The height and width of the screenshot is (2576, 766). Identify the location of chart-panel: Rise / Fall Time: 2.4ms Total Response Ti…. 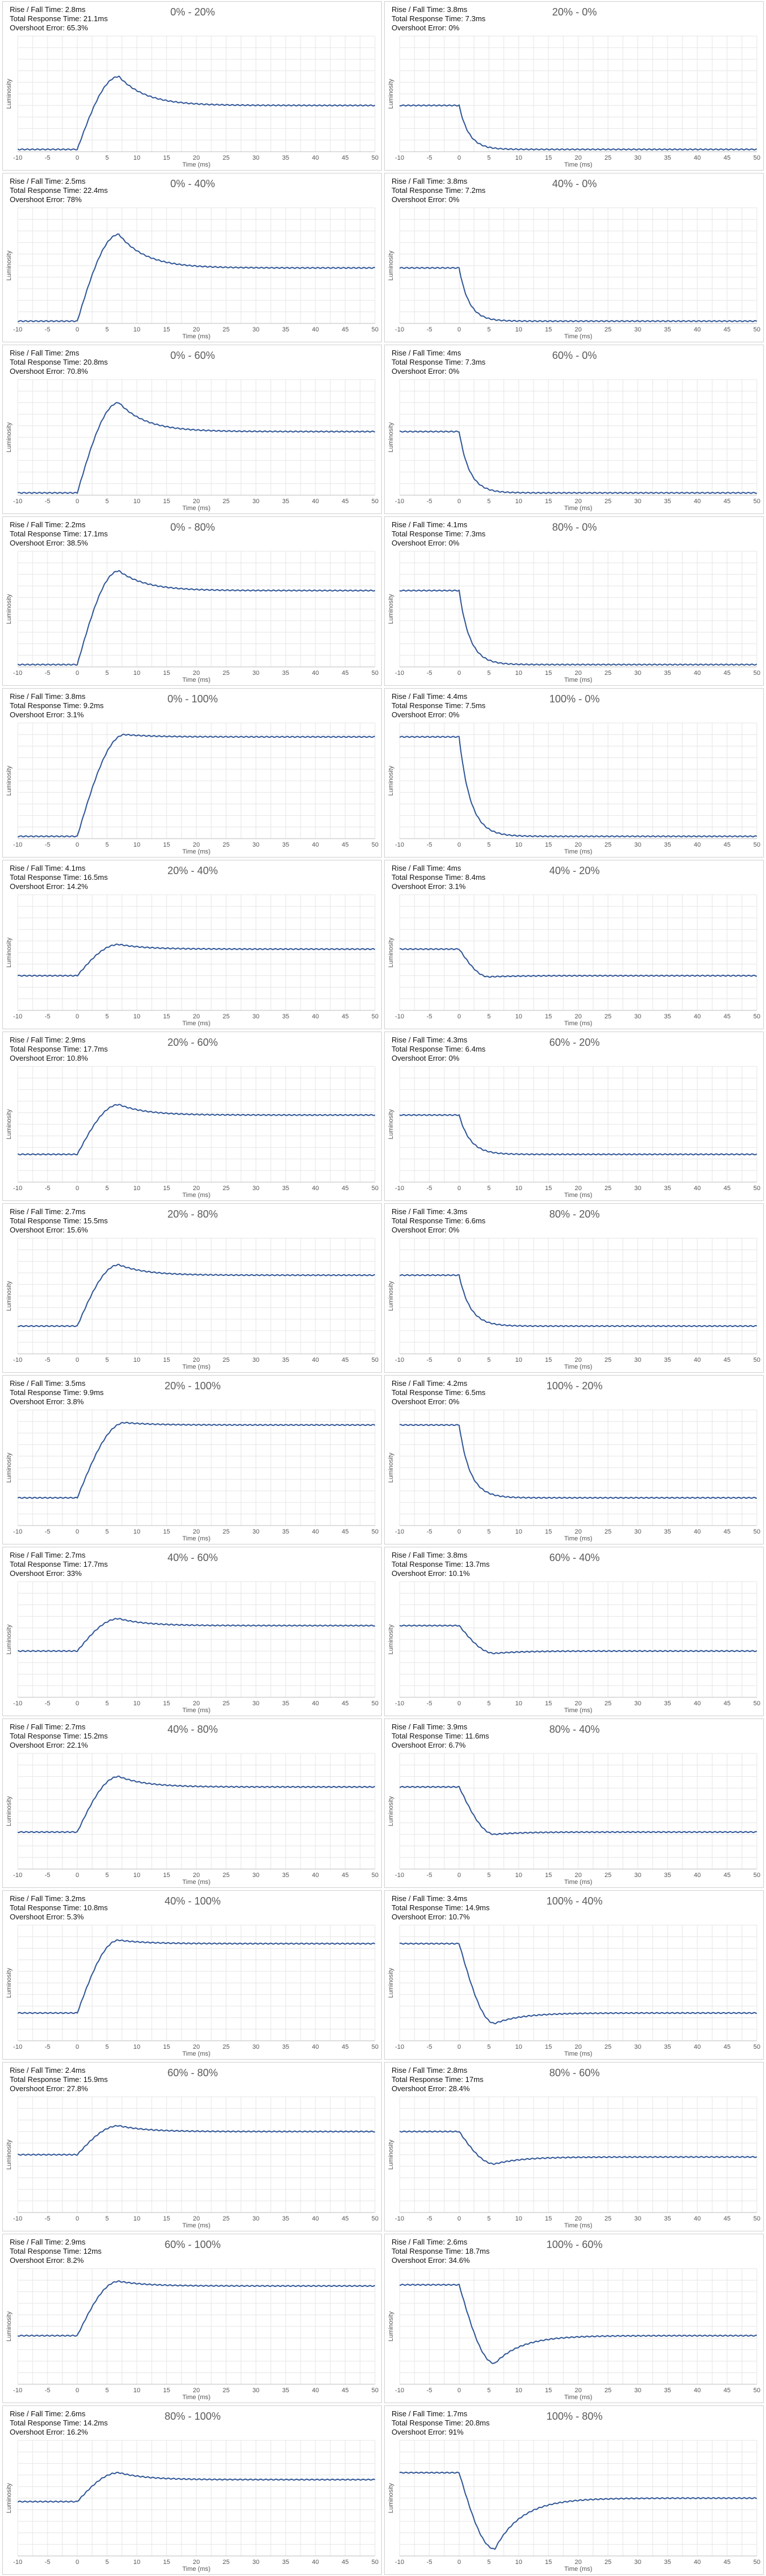
(192, 2146).